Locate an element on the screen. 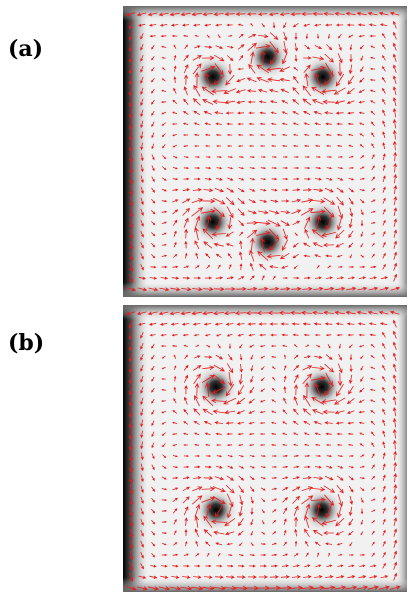 Image resolution: width=409 pixels, height=592 pixels. panel-label: (a) is located at coordinates (25, 49).